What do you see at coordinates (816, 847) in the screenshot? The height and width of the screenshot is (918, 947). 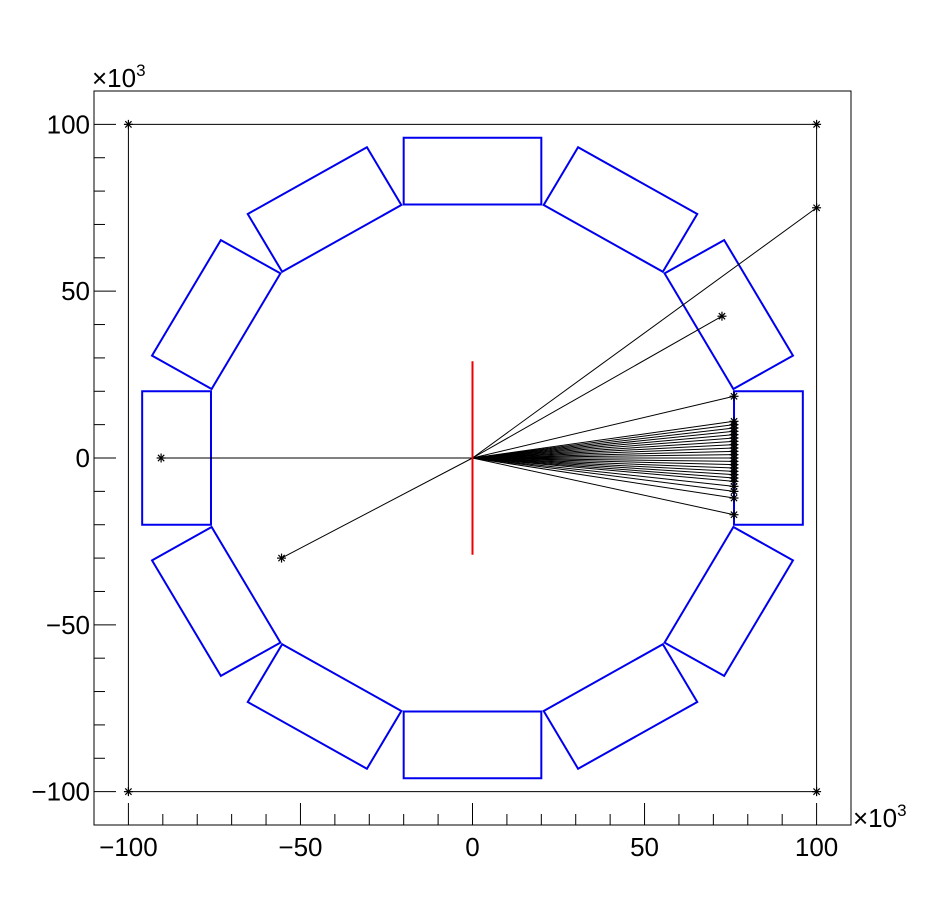 I see `x-tick-label: 100` at bounding box center [816, 847].